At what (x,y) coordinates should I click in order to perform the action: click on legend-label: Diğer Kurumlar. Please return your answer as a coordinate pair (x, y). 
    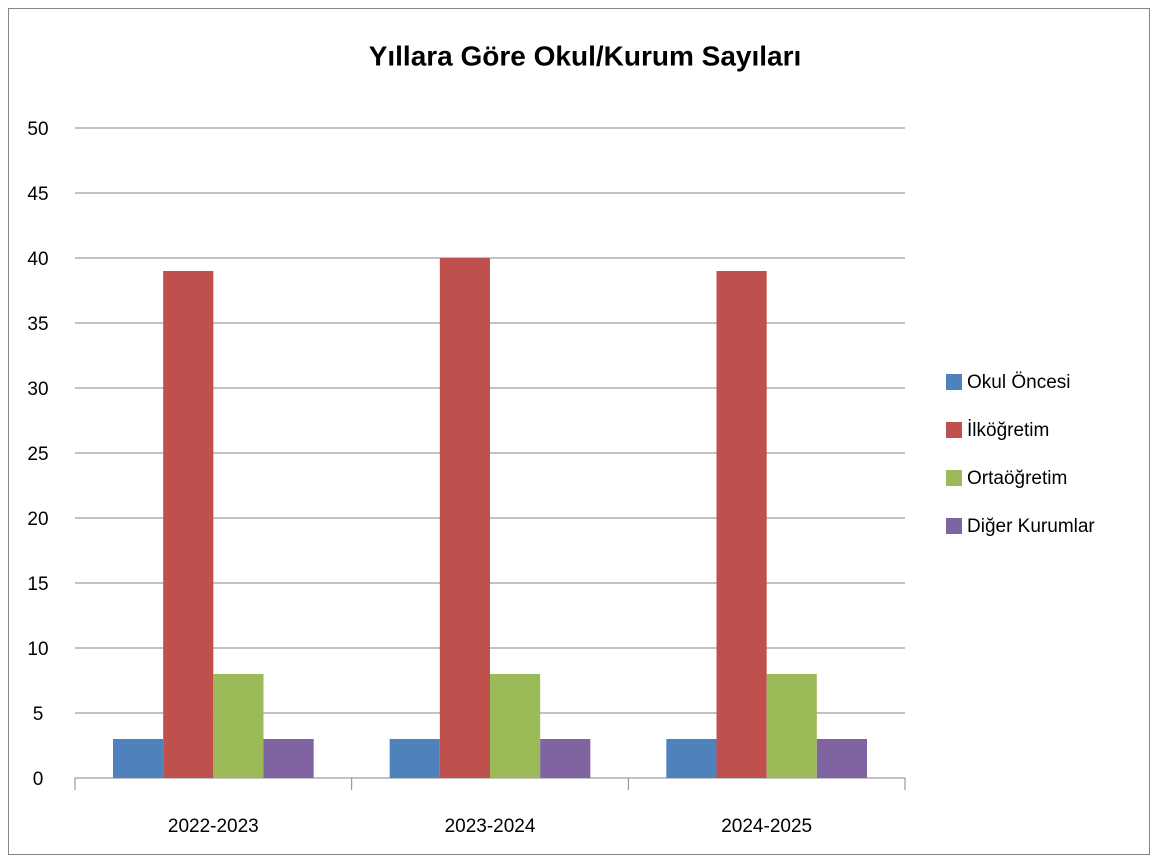
    Looking at the image, I should click on (1031, 526).